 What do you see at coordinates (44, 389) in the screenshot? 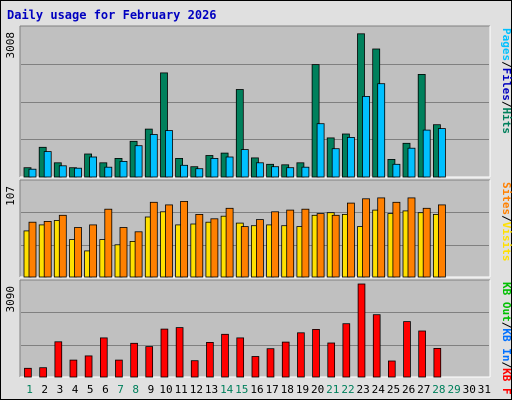
I see `x-tick-label: 2` at bounding box center [44, 389].